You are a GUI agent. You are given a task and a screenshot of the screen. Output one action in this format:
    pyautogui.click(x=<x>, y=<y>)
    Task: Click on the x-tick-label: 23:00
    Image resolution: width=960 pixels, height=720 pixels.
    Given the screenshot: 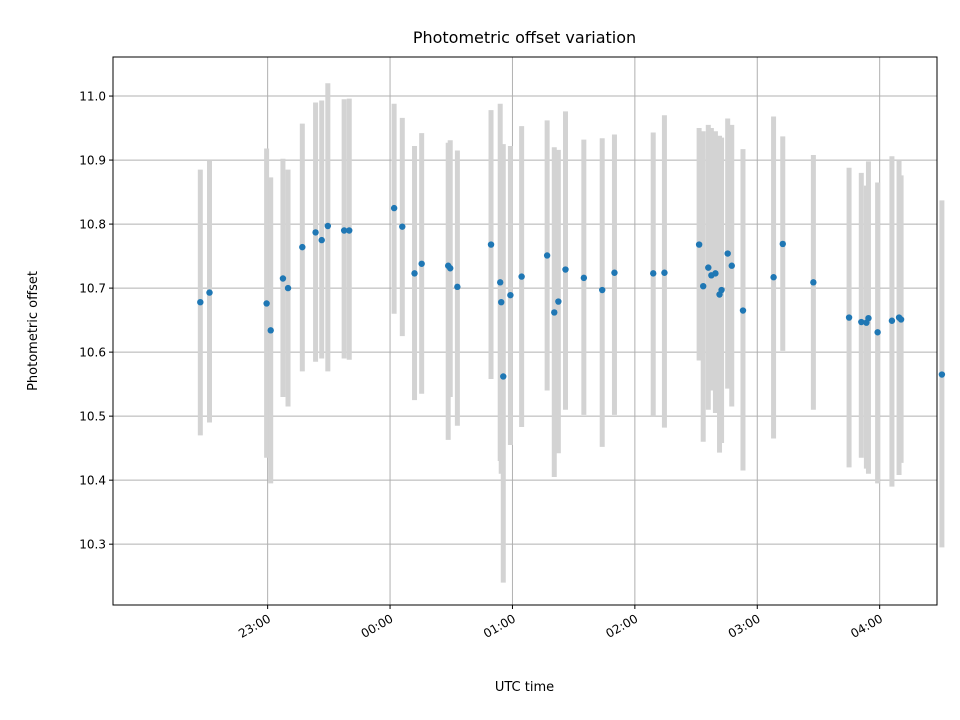 What is the action you would take?
    pyautogui.click(x=254, y=625)
    